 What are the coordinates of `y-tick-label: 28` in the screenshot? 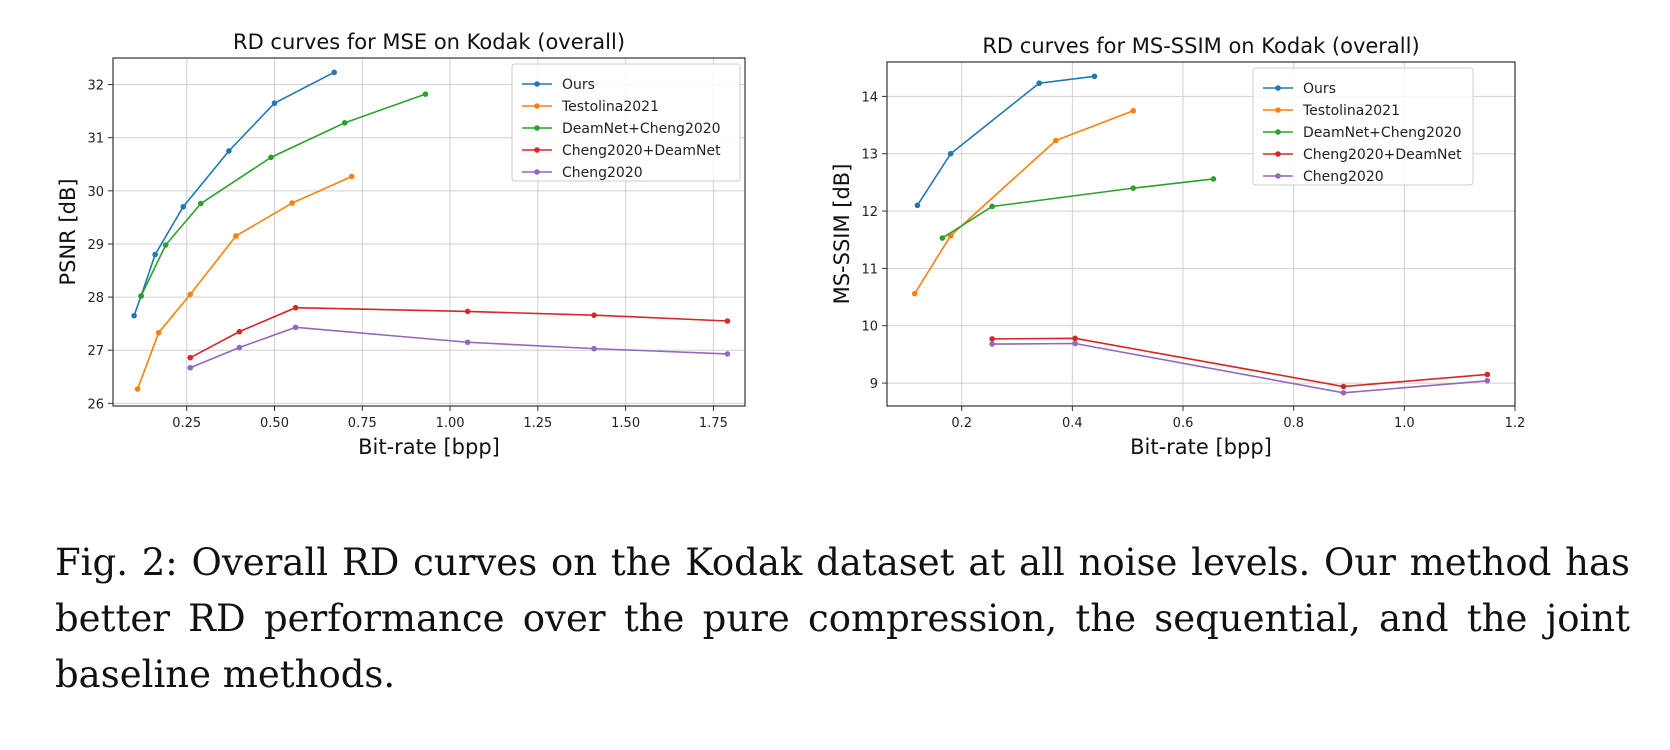 It's located at (95, 298).